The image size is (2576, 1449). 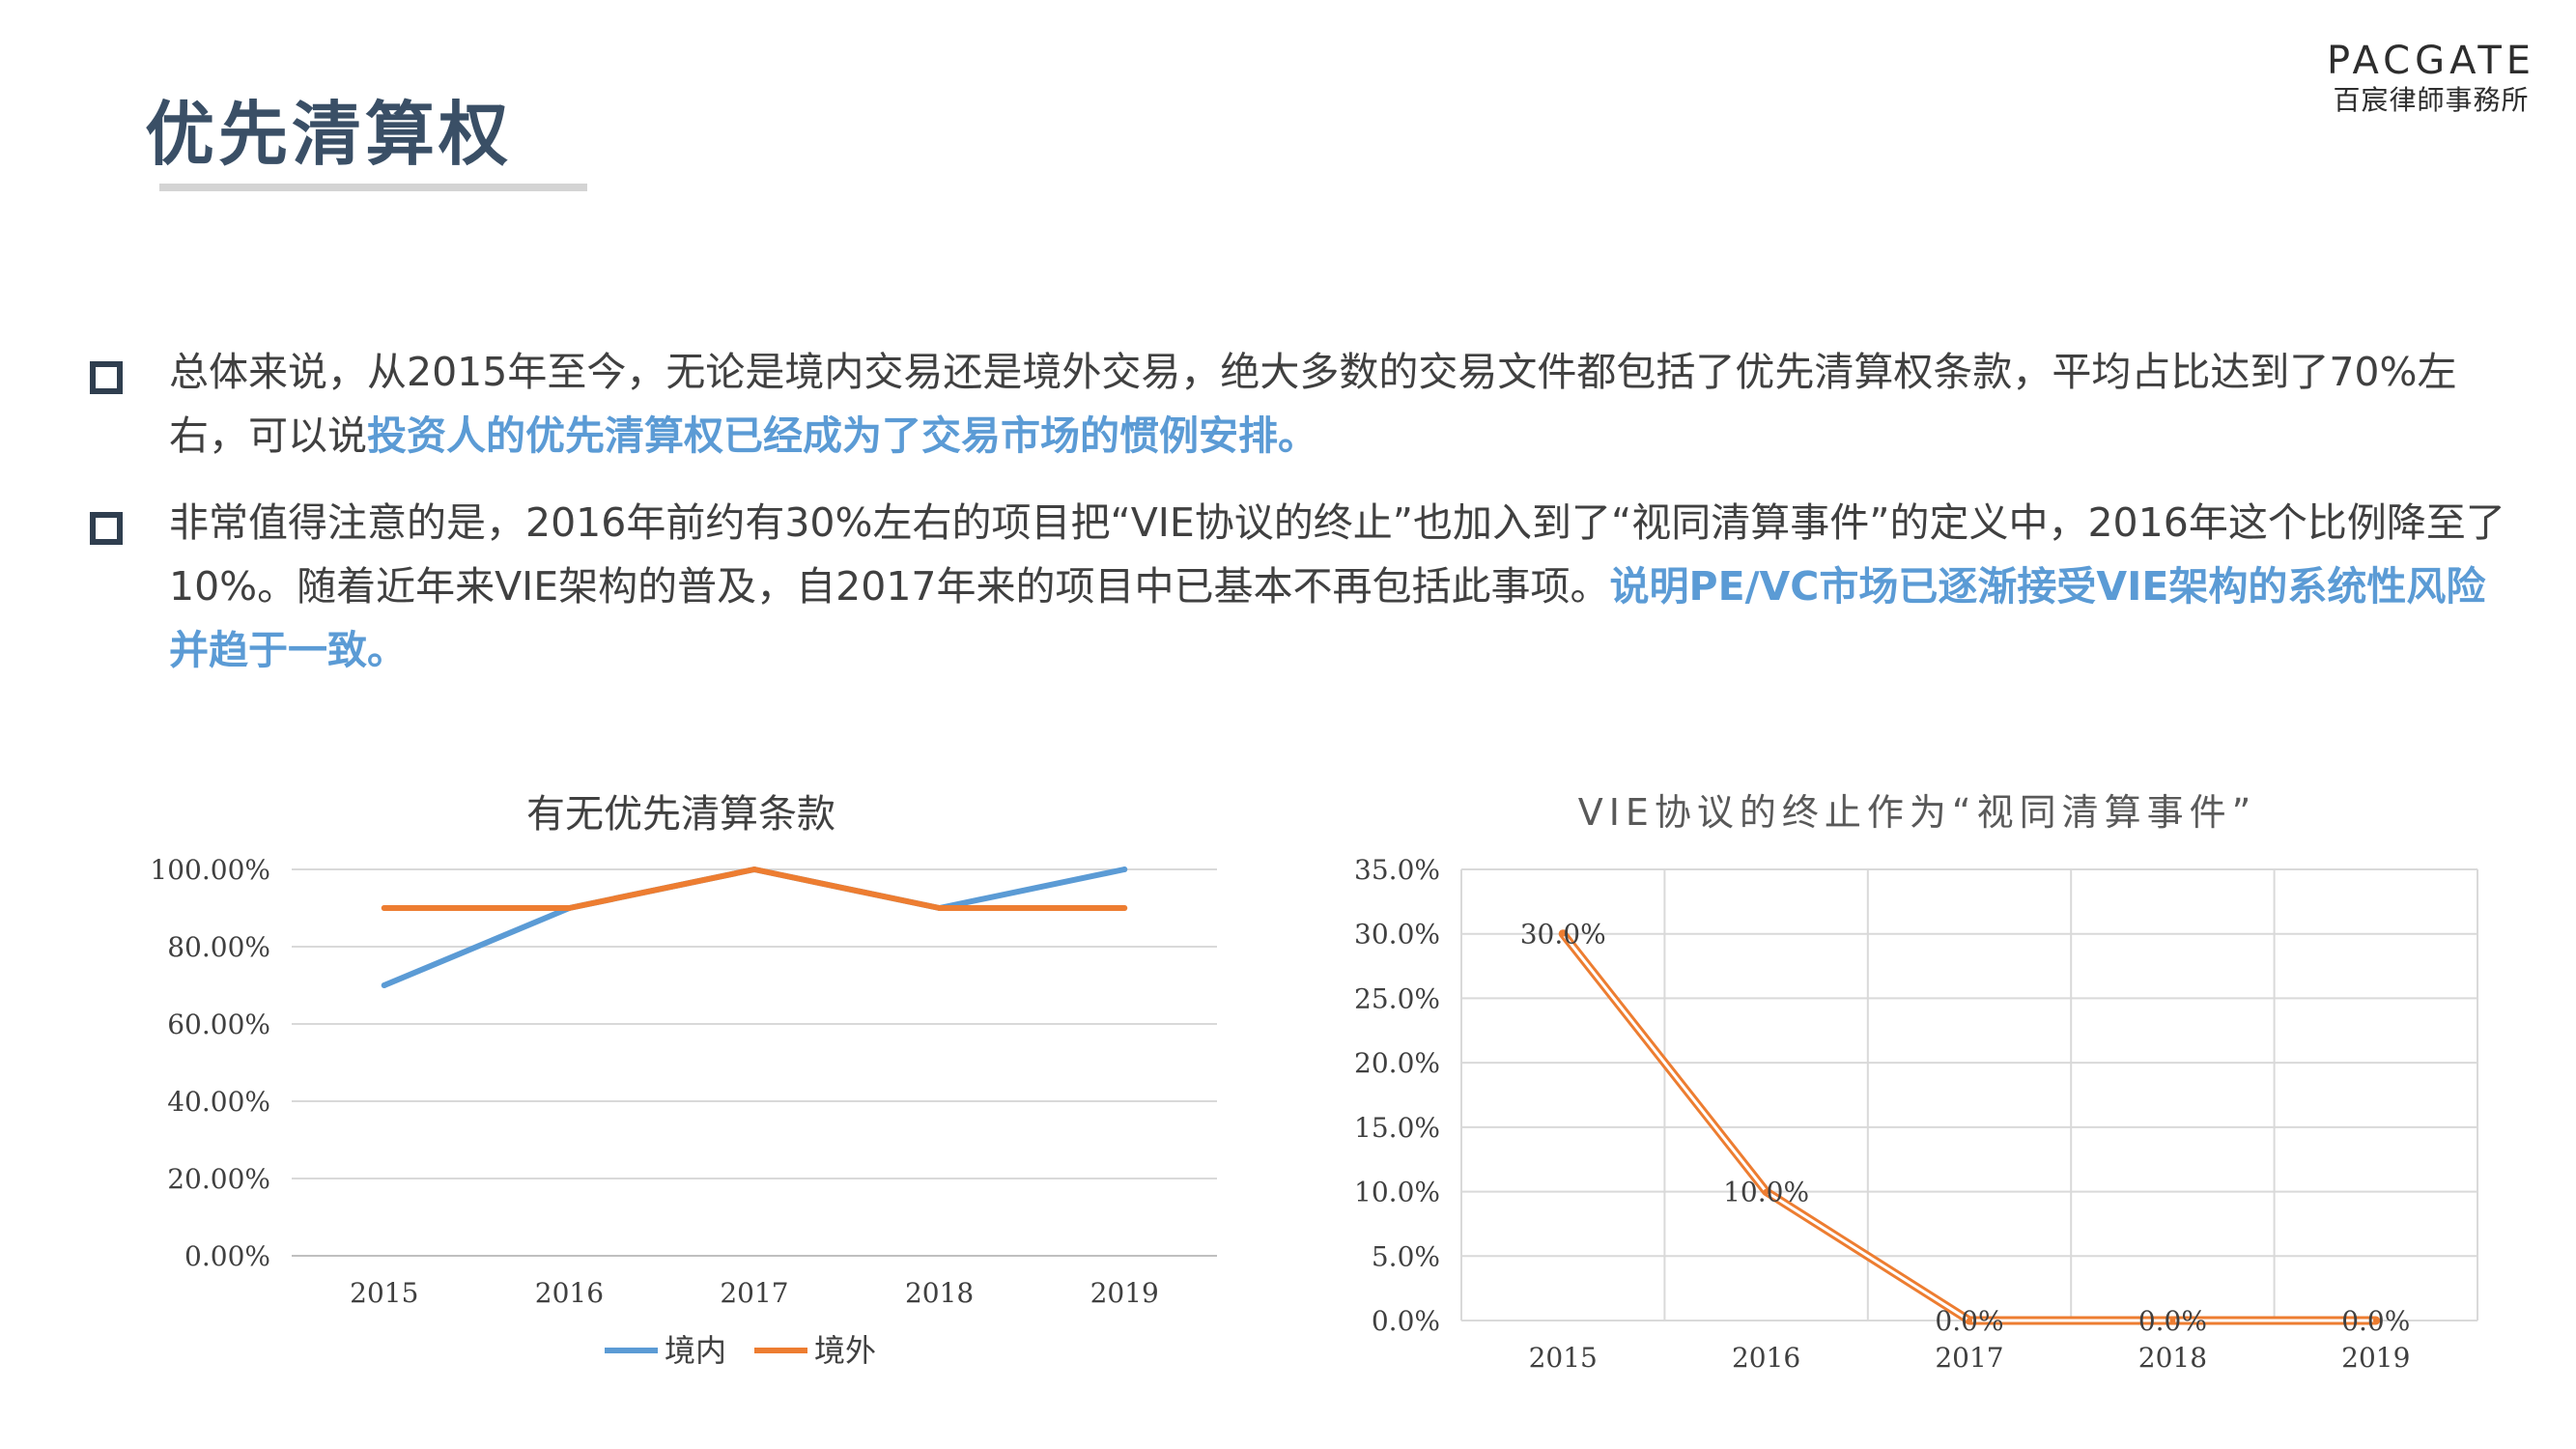 What do you see at coordinates (695, 1350) in the screenshot?
I see `legend-label: 境内` at bounding box center [695, 1350].